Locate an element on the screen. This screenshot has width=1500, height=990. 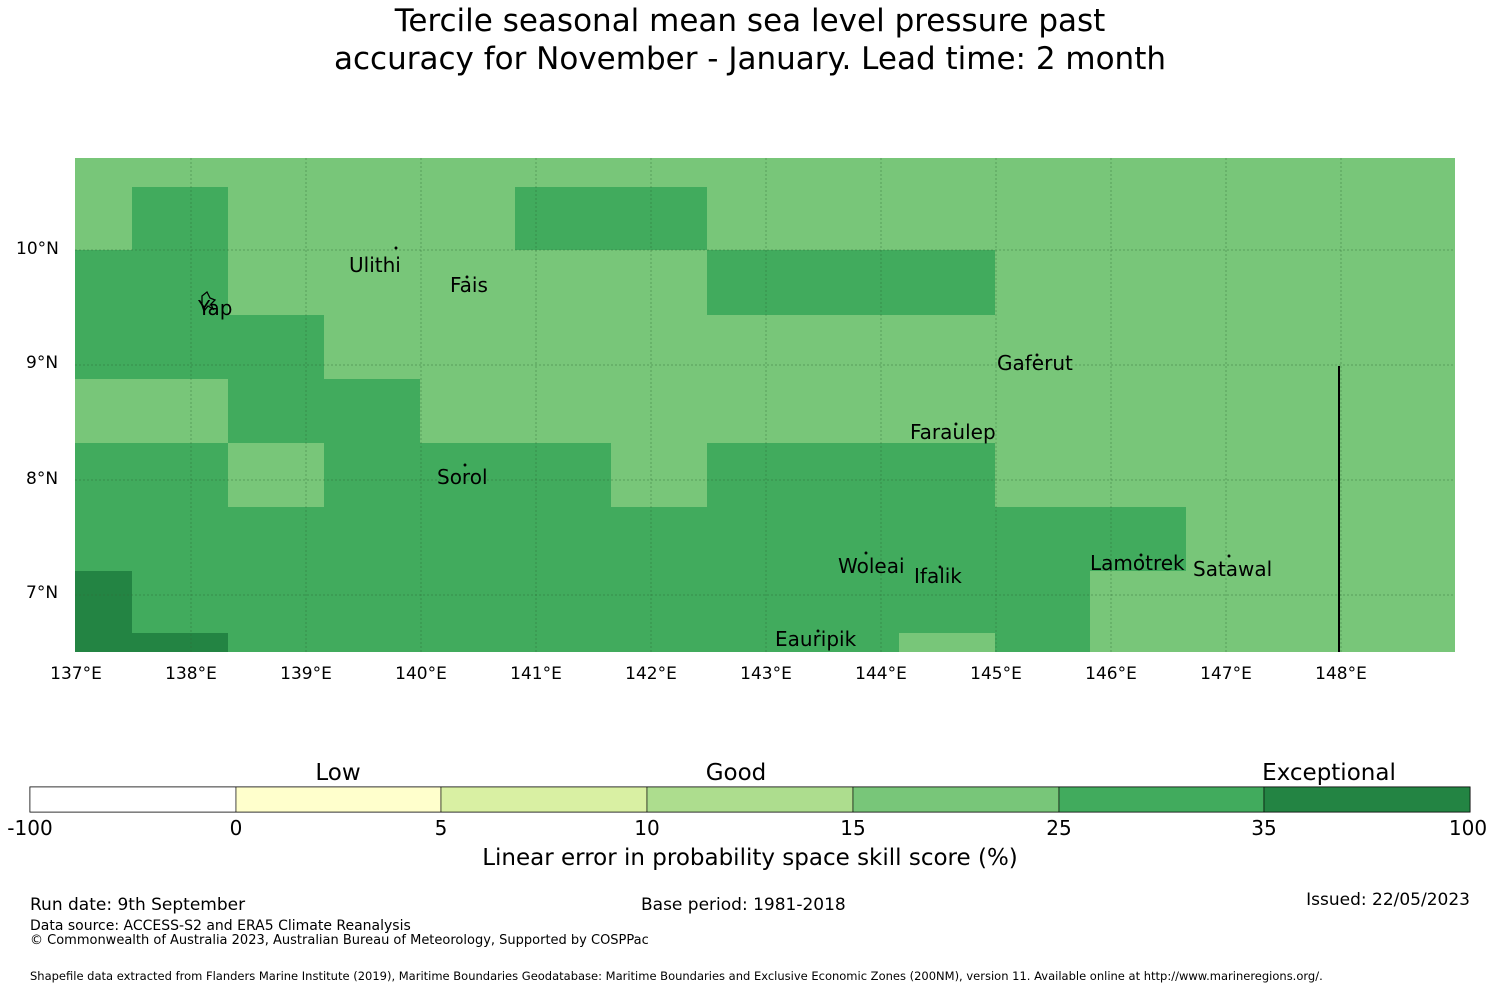
place-label-ifalik: Ifalik is located at coordinates (938, 576).